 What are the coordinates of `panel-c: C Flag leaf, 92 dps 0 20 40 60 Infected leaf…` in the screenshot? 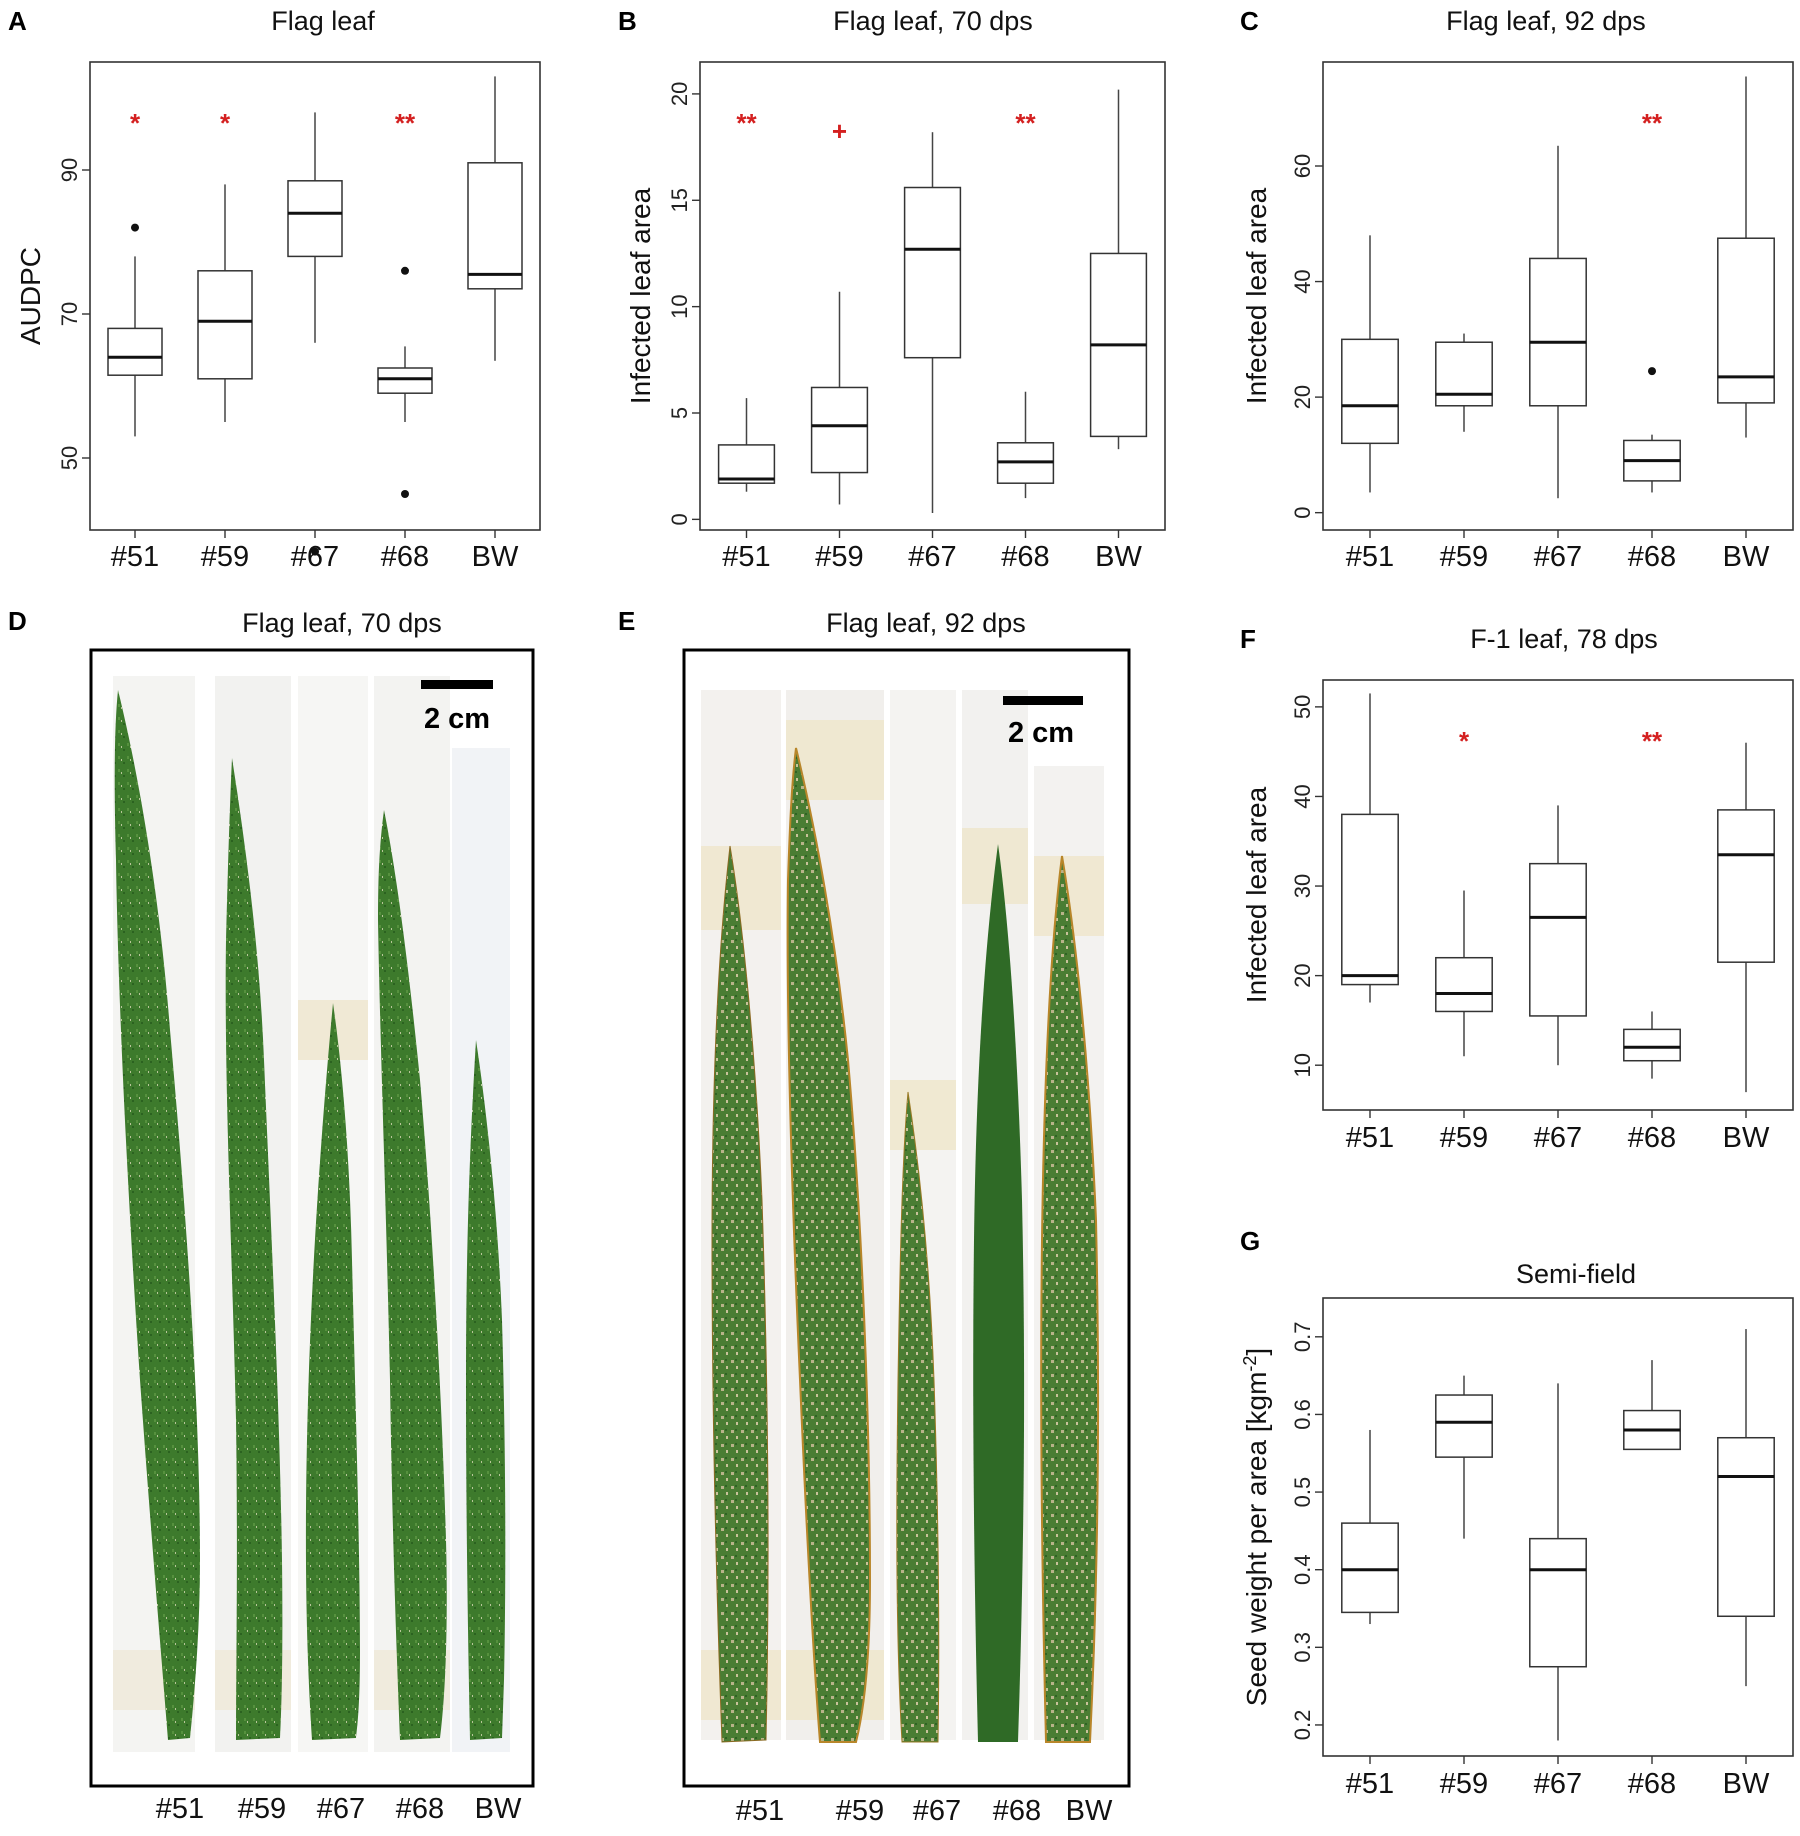 It's located at (1517, 289).